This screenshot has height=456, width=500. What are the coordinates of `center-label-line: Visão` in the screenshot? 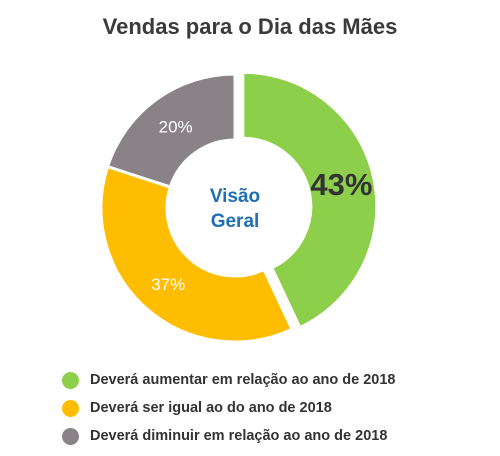 It's located at (235, 196).